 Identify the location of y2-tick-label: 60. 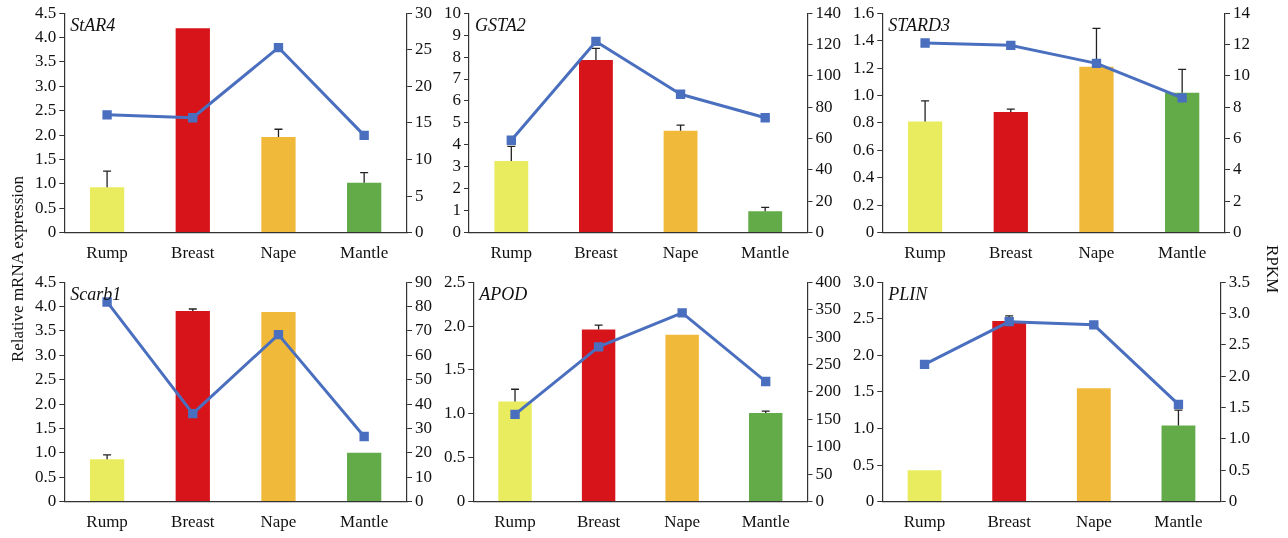
(423, 354).